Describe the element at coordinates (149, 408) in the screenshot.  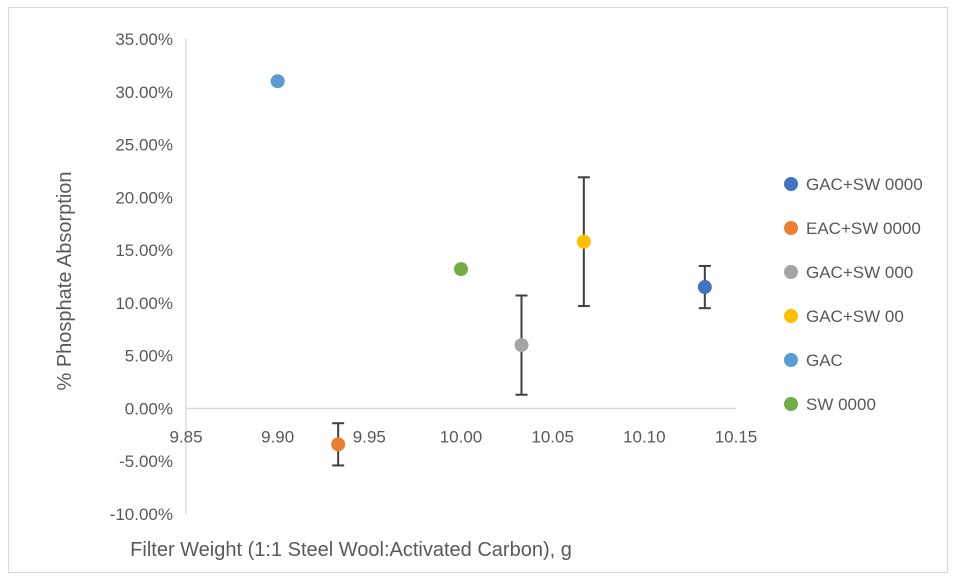
I see `y-tick-label: 0.00%` at that location.